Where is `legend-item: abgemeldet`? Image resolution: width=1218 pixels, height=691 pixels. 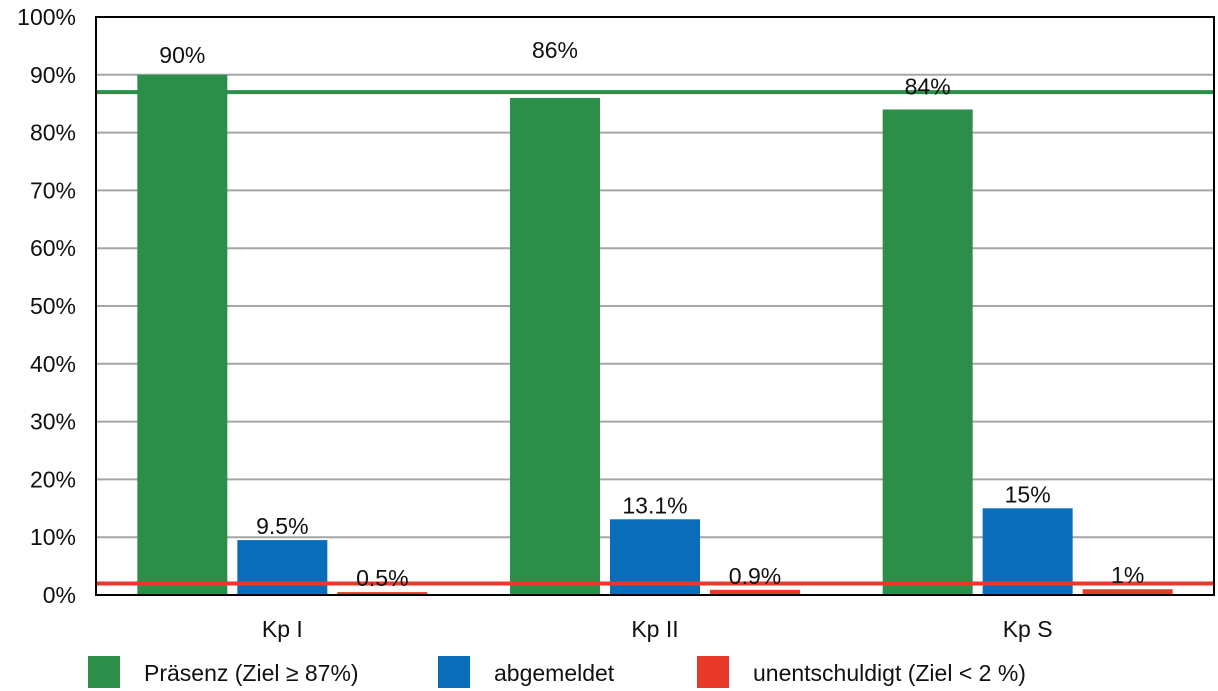
legend-item: abgemeldet is located at coordinates (526, 672).